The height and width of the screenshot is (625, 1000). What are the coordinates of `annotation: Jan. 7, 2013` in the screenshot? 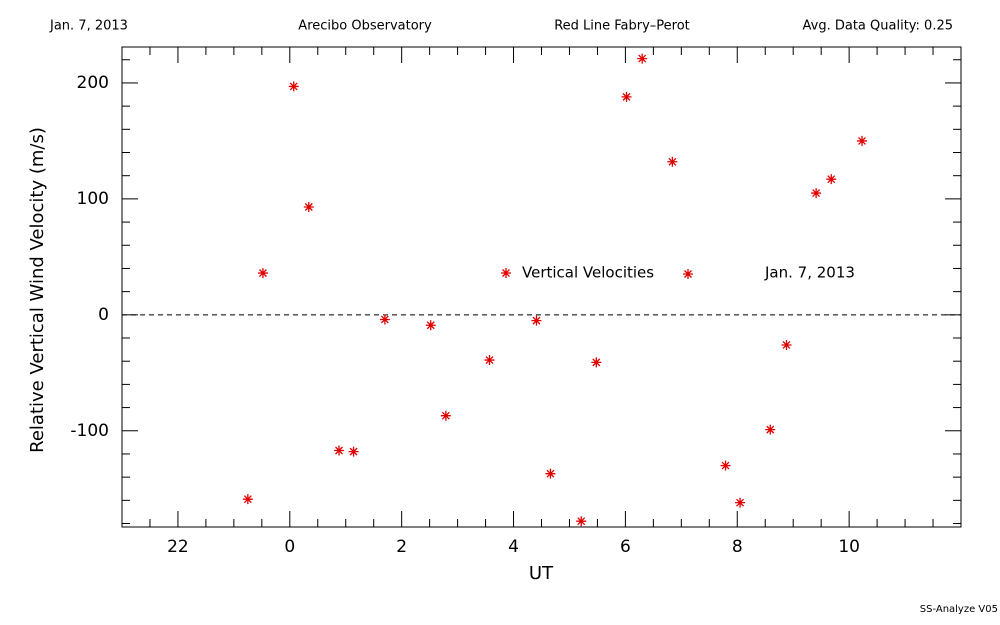 It's located at (809, 273).